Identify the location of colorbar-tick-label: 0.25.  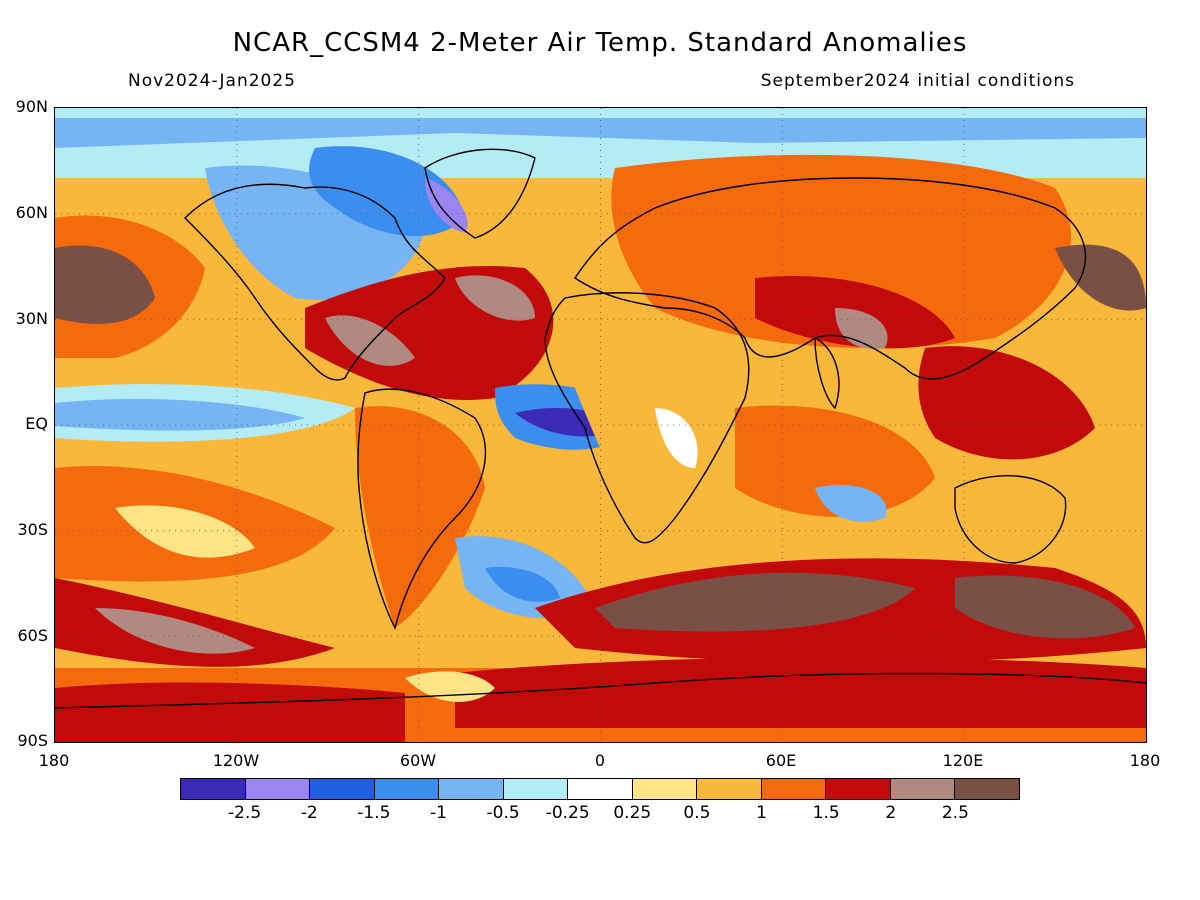
(632, 813).